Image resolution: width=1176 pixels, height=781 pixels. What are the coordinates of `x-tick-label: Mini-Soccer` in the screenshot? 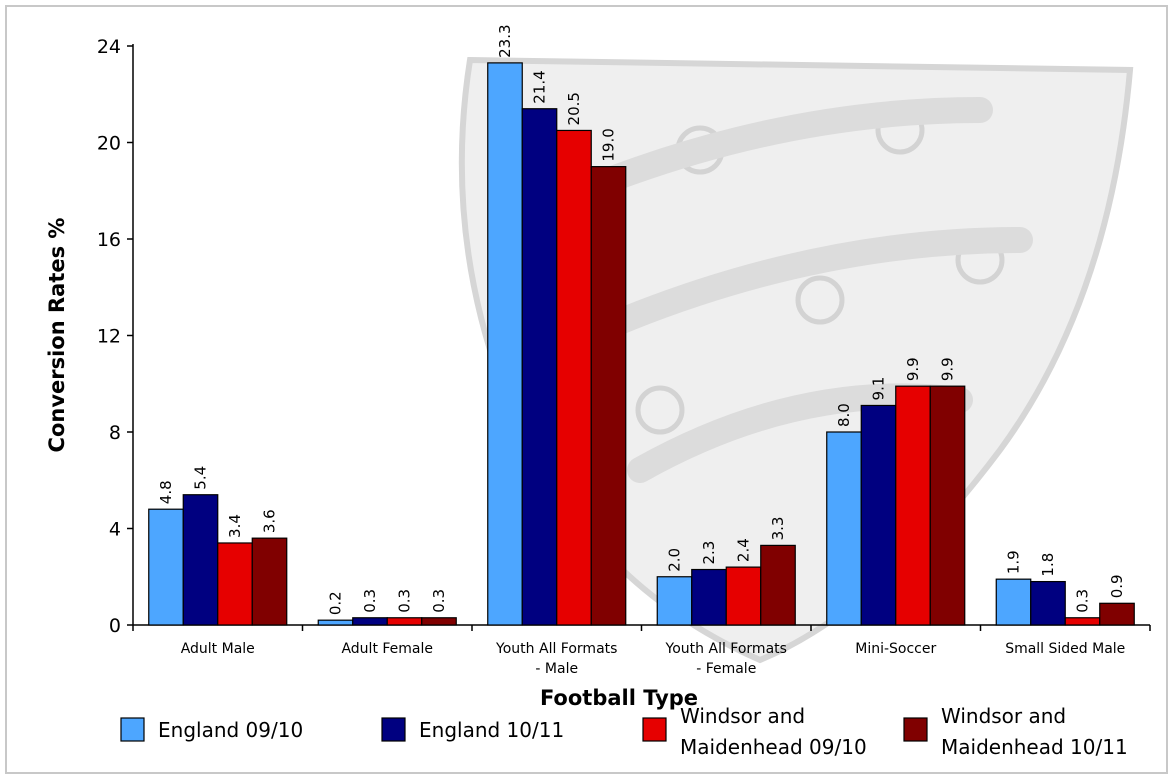 It's located at (895, 649).